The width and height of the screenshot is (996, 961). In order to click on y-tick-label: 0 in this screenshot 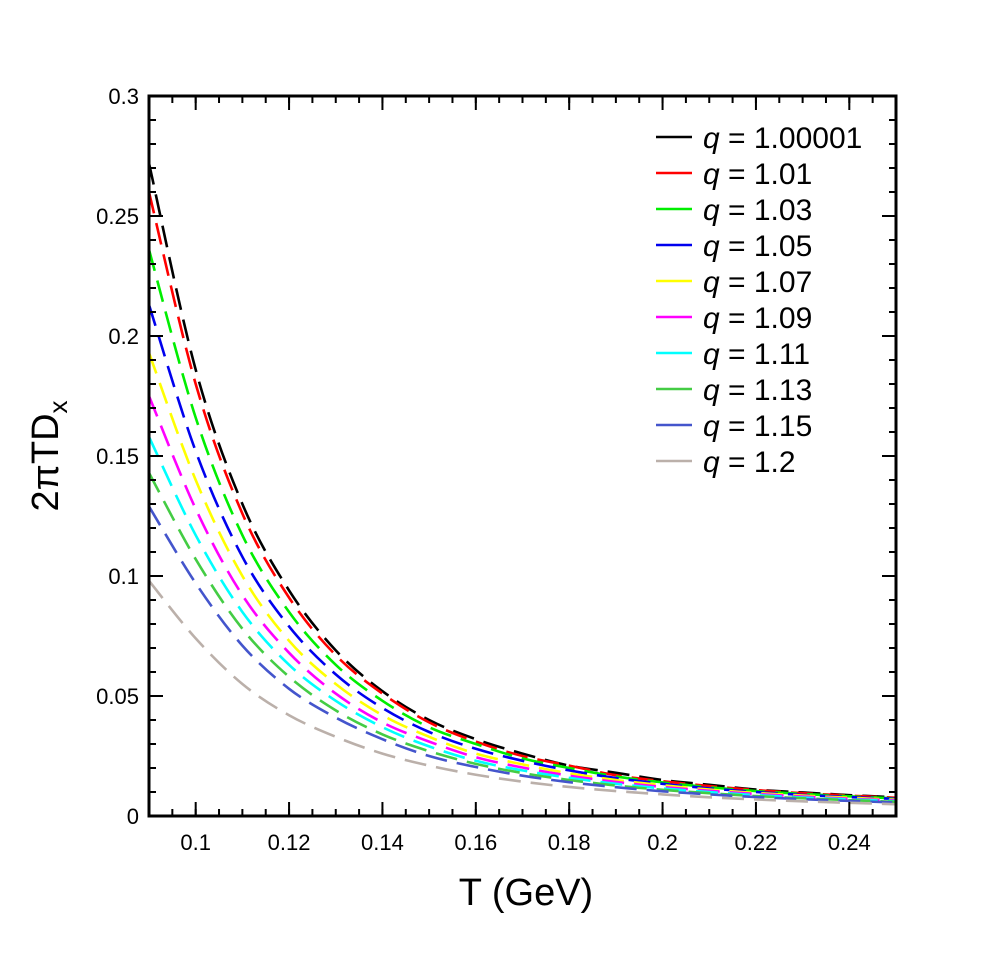, I will do `click(133, 816)`.